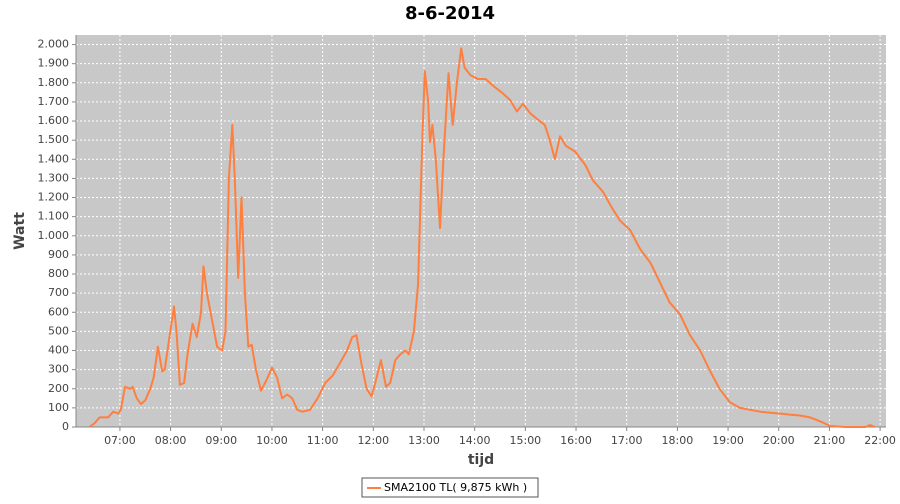  What do you see at coordinates (58, 407) in the screenshot?
I see `y-tick-label: 100` at bounding box center [58, 407].